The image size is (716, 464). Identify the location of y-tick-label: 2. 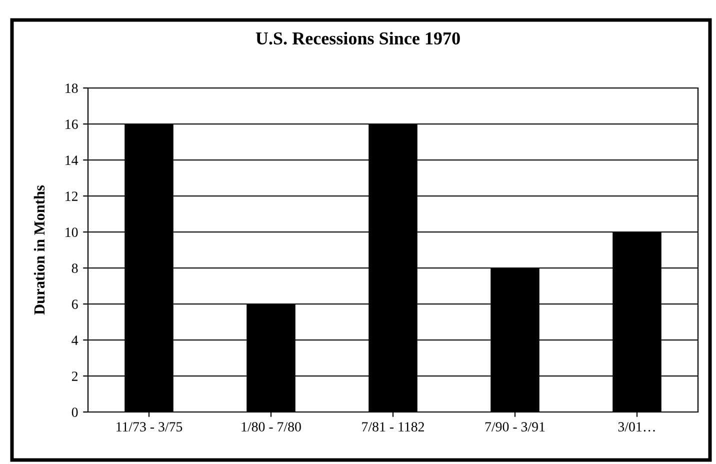
(75, 376).